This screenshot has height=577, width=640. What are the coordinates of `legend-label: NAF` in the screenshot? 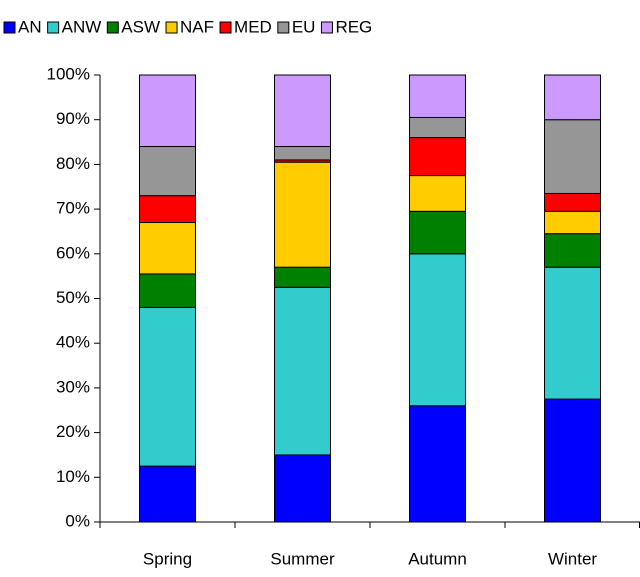 It's located at (197, 26).